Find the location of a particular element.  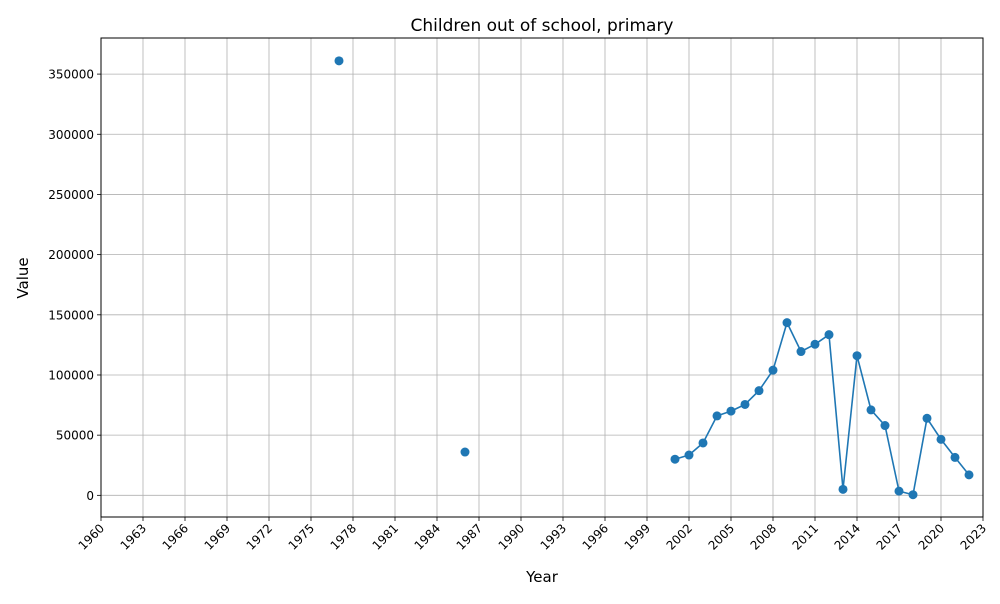

x-tick-label: 2017 is located at coordinates (889, 536).